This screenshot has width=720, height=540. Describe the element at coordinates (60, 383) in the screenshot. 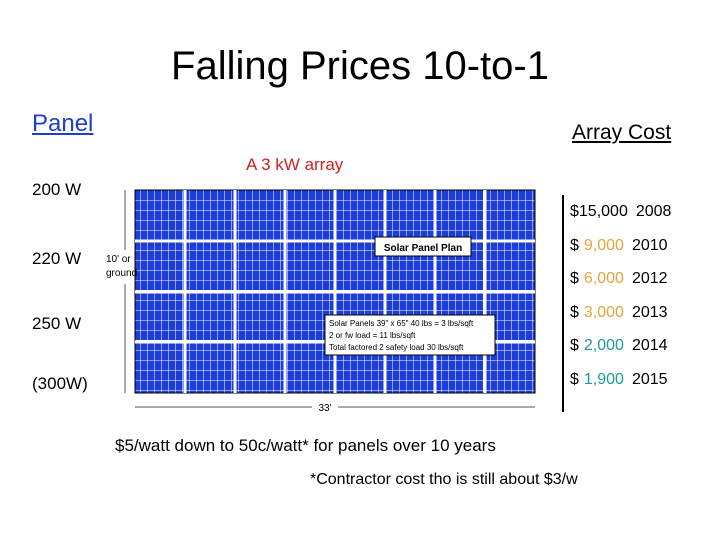

I see `panel-size: (300W)` at that location.